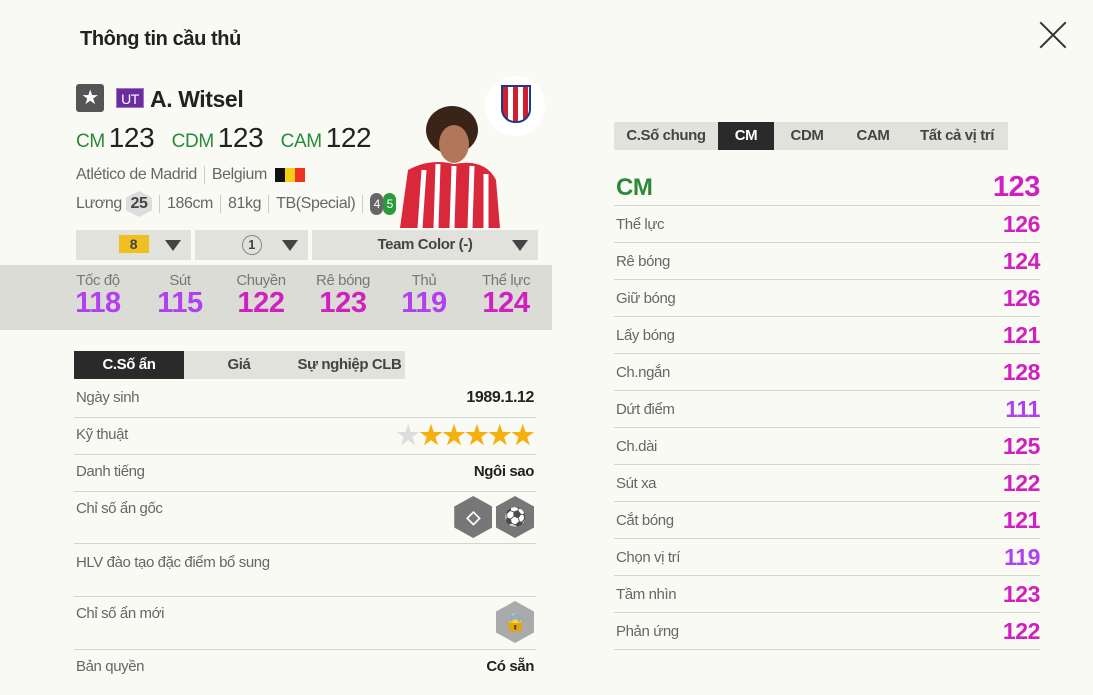 The height and width of the screenshot is (695, 1093). Describe the element at coordinates (192, 141) in the screenshot. I see `position-label: CDM` at that location.